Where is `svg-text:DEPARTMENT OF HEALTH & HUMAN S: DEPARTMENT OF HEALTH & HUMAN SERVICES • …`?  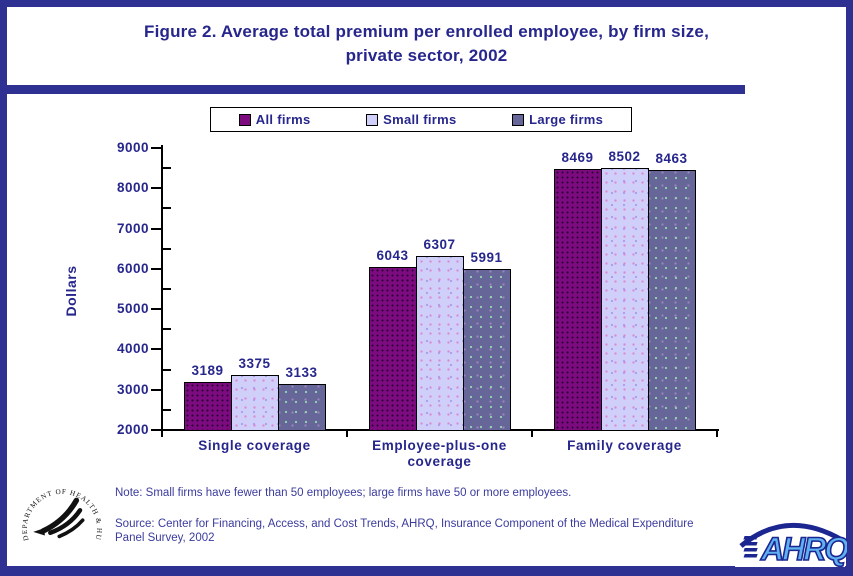 svg-text:DEPARTMENT OF HEALTH & HUMAN S: DEPARTMENT OF HEALTH & HUMAN SERVICES • … is located at coordinates (60, 509).